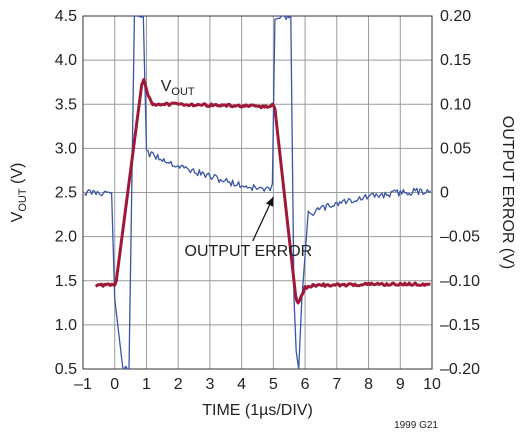 This screenshot has height=438, width=522. Describe the element at coordinates (66, 60) in the screenshot. I see `left-tick-label: 4.0` at that location.